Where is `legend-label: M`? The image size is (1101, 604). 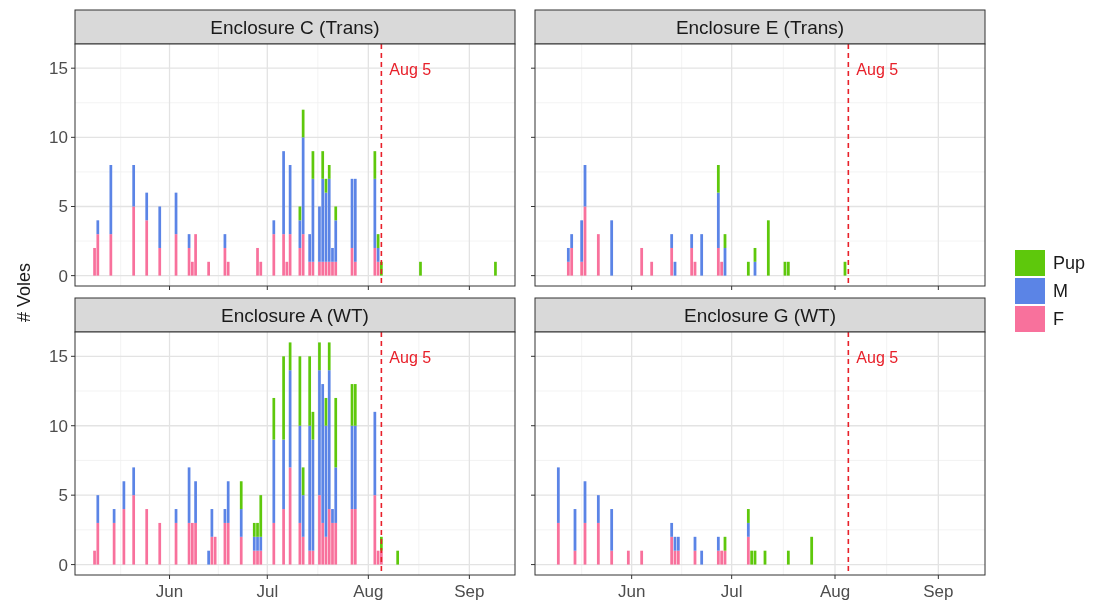 legend-label: M is located at coordinates (1060, 291).